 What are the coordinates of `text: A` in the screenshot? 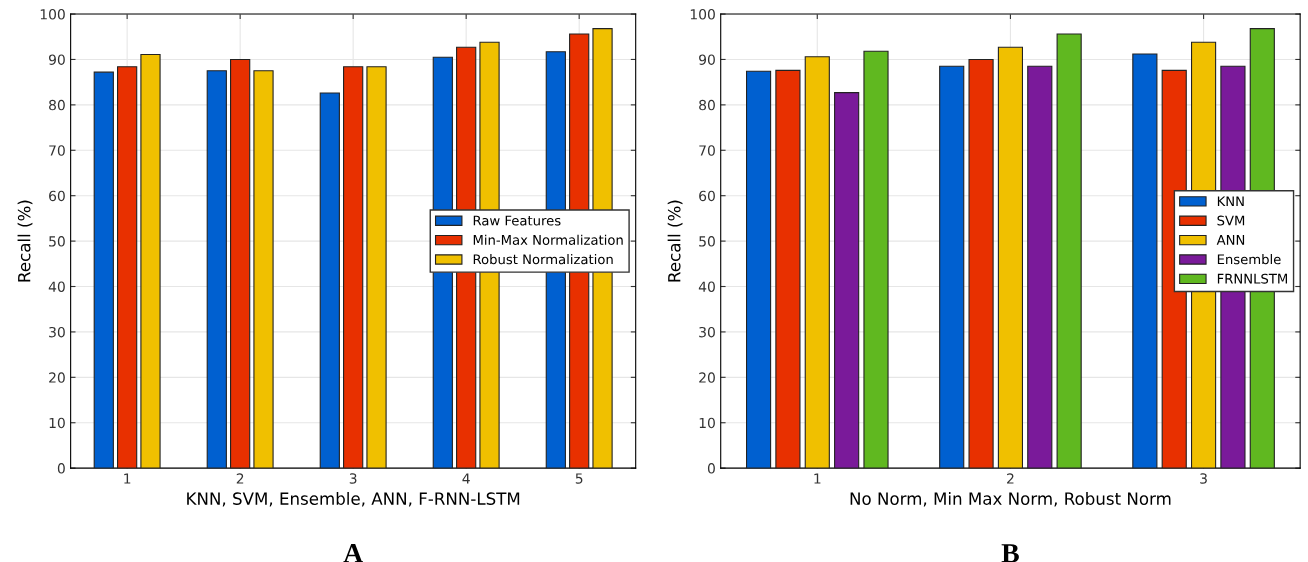 It's located at (353, 553).